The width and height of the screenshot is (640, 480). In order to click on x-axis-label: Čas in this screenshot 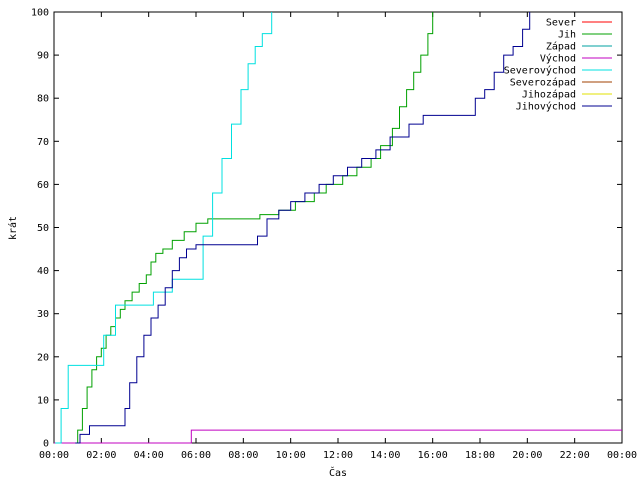, I will do `click(338, 472)`.